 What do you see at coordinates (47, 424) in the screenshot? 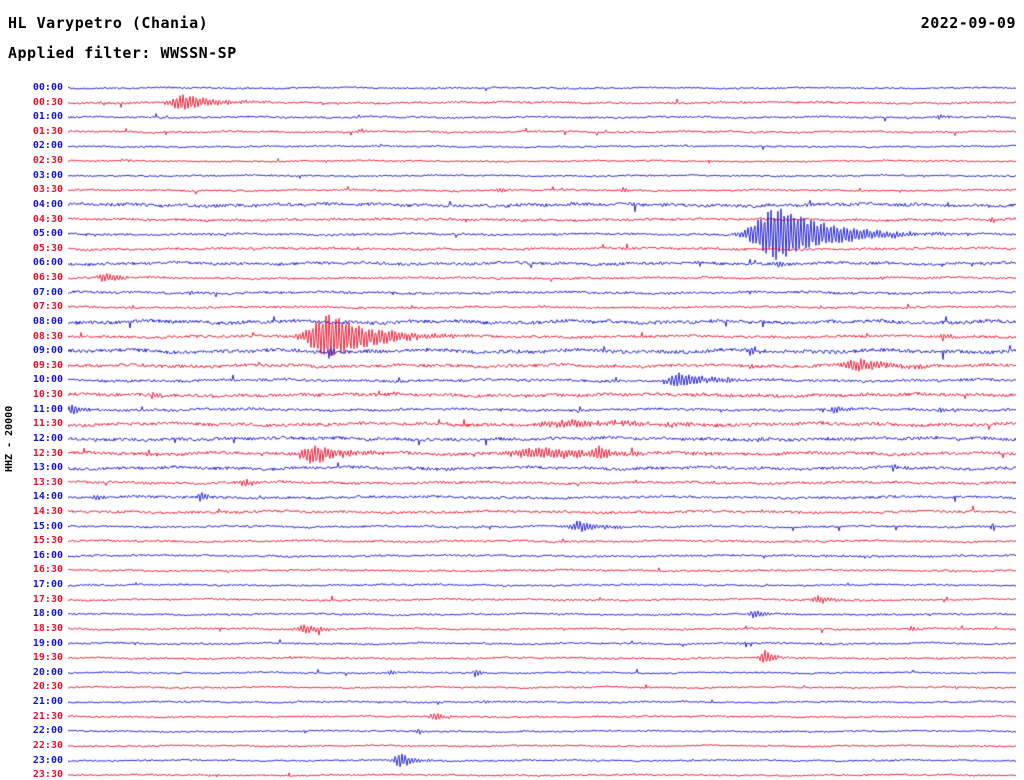
I see `row-time-label: 11:30` at bounding box center [47, 424].